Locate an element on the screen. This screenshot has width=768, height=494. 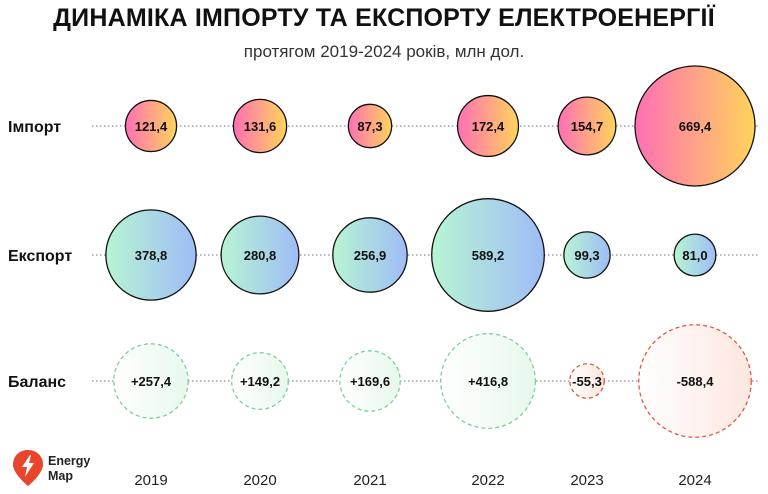
series-label: Баланс is located at coordinates (37, 382).